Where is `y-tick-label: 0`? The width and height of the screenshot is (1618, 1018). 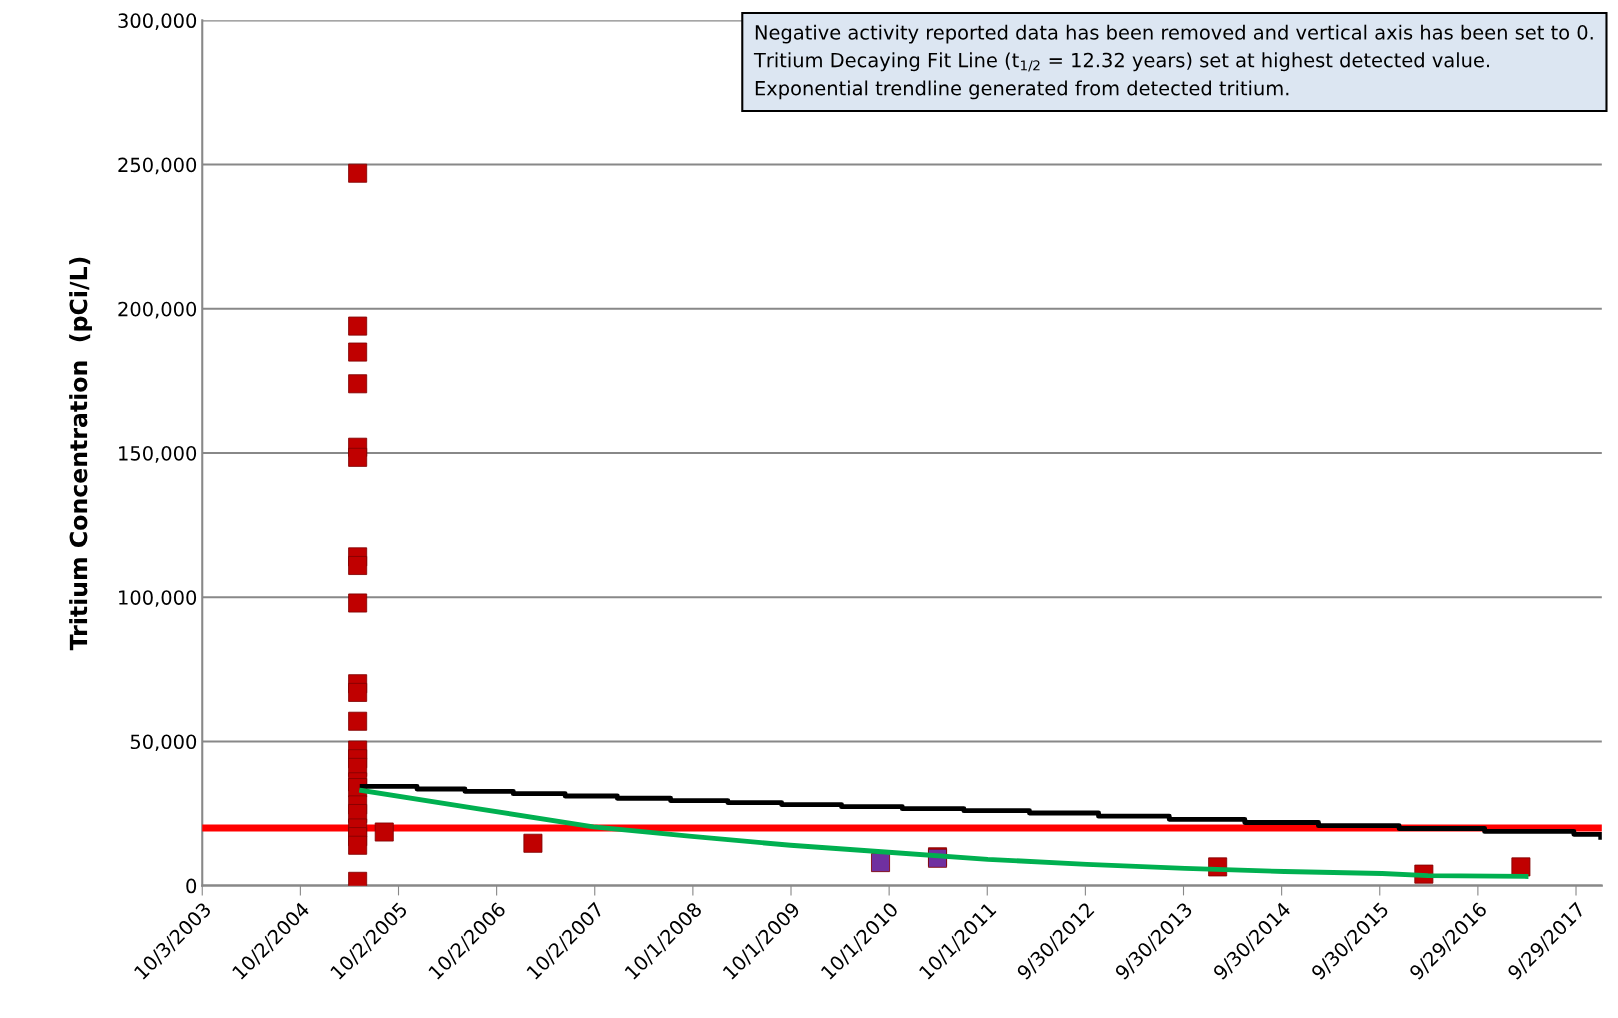
y-tick-label: 0 is located at coordinates (191, 886).